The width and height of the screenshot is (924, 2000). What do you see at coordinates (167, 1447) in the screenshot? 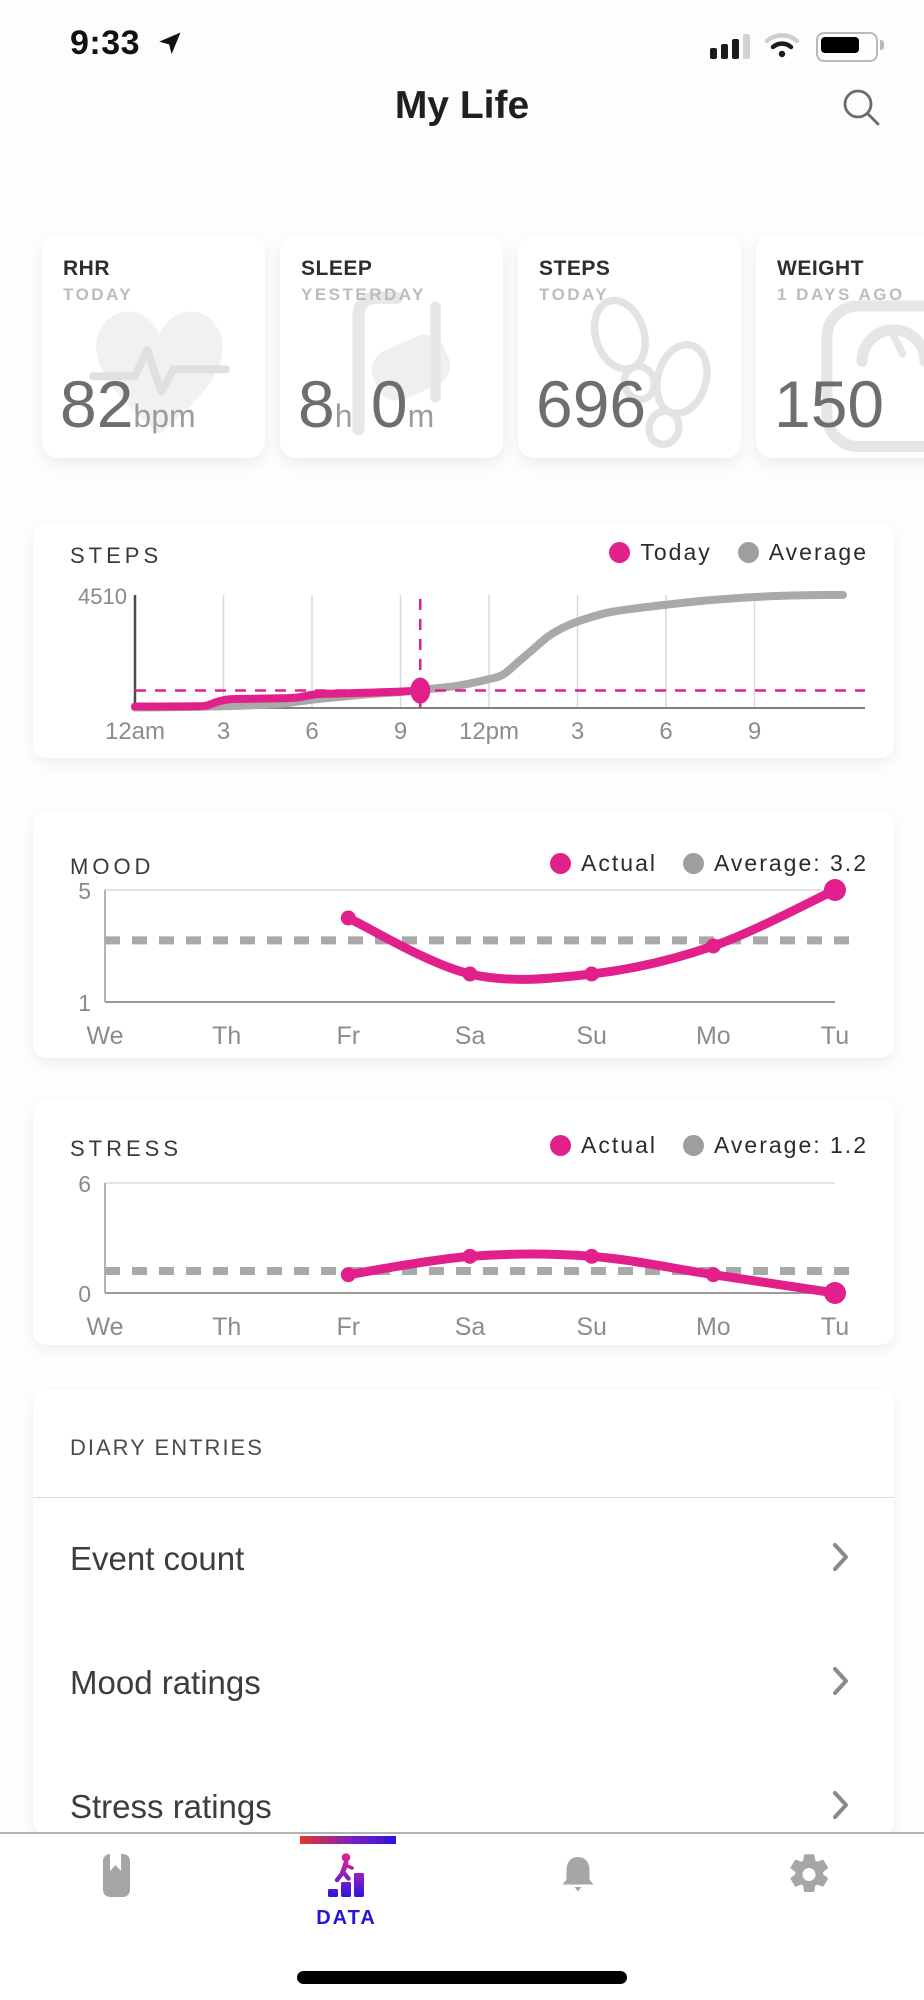
I see `diary-heading: DIARY ENTRIES` at bounding box center [167, 1447].